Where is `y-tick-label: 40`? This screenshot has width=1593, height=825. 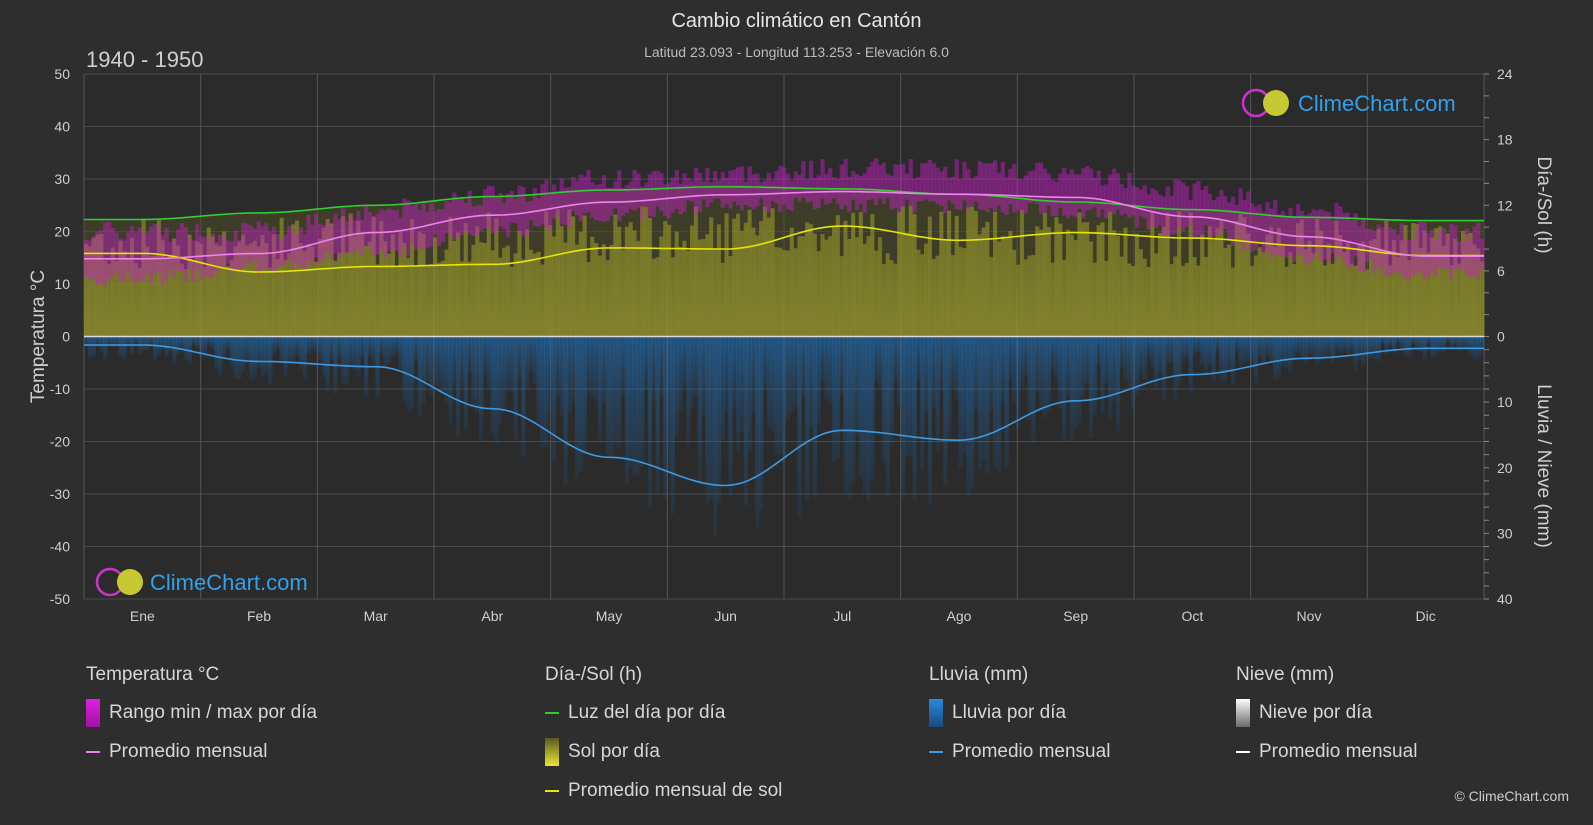 y-tick-label: 40 is located at coordinates (62, 127).